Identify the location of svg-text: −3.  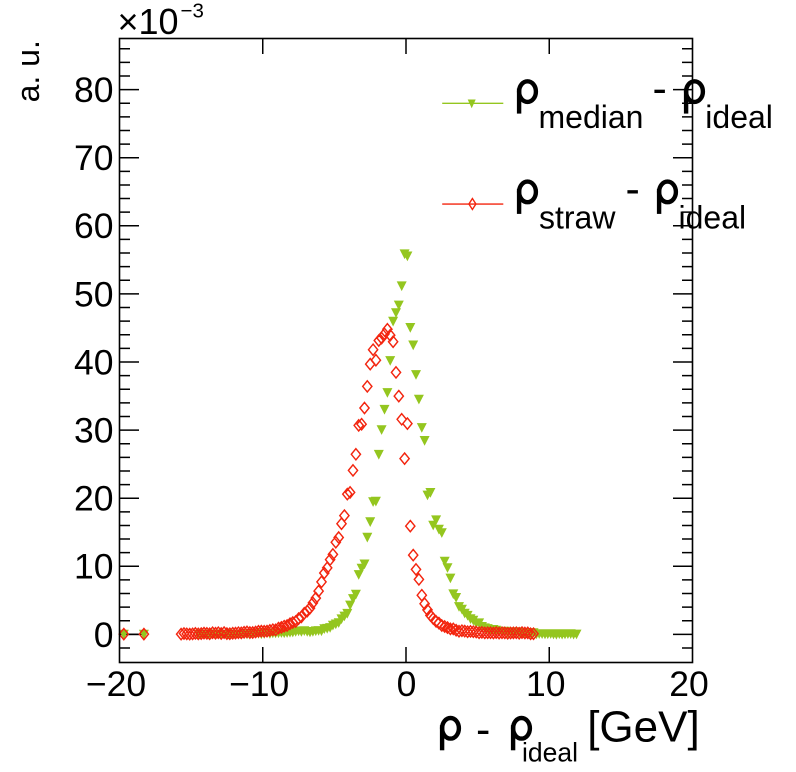
(192, 11).